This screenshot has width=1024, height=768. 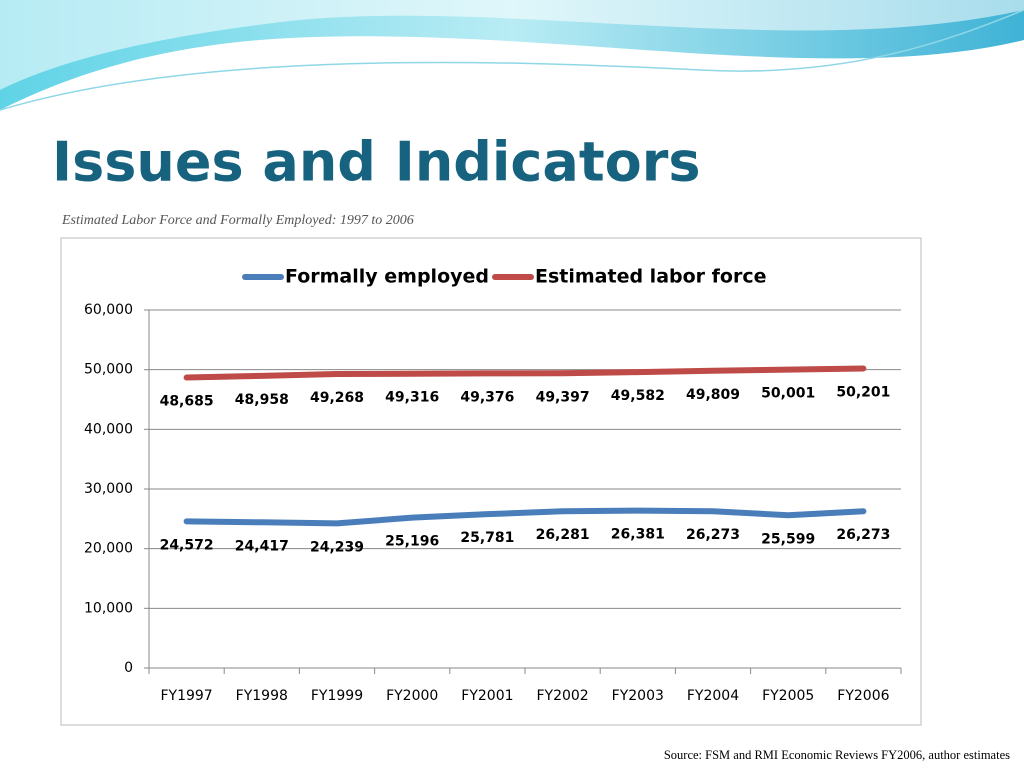 What do you see at coordinates (487, 696) in the screenshot?
I see `x-tick-label: FY2001` at bounding box center [487, 696].